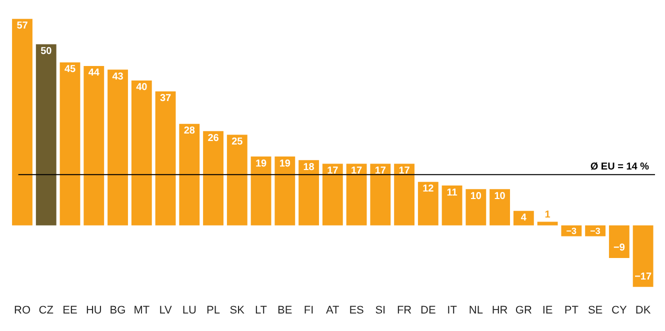 This screenshot has height=331, width=665. What do you see at coordinates (261, 310) in the screenshot?
I see `x-tick-label: LT` at bounding box center [261, 310].